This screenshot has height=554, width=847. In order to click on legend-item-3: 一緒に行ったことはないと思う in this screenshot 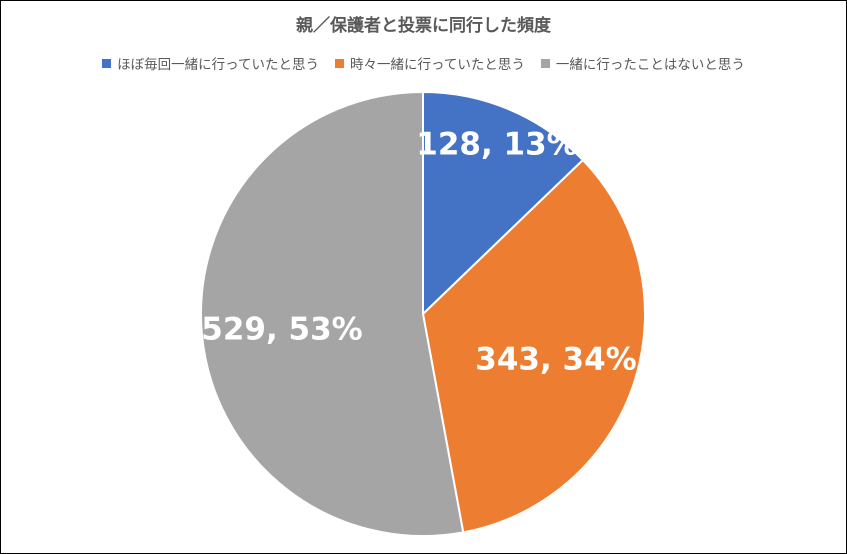, I will do `click(642, 63)`.